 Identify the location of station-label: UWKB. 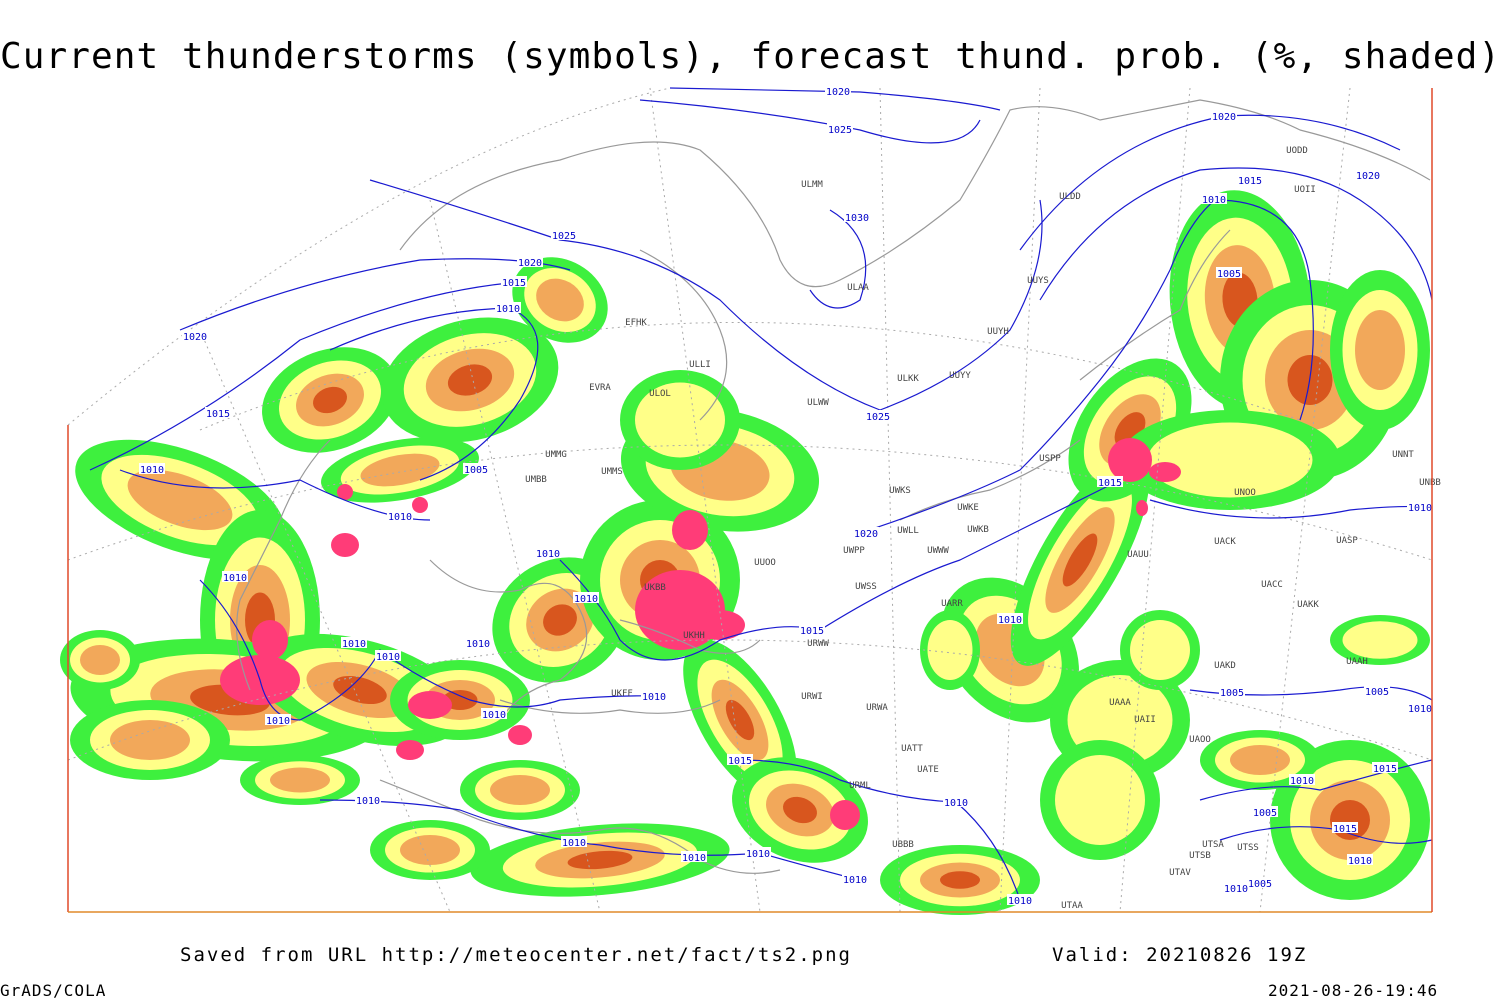
(978, 530).